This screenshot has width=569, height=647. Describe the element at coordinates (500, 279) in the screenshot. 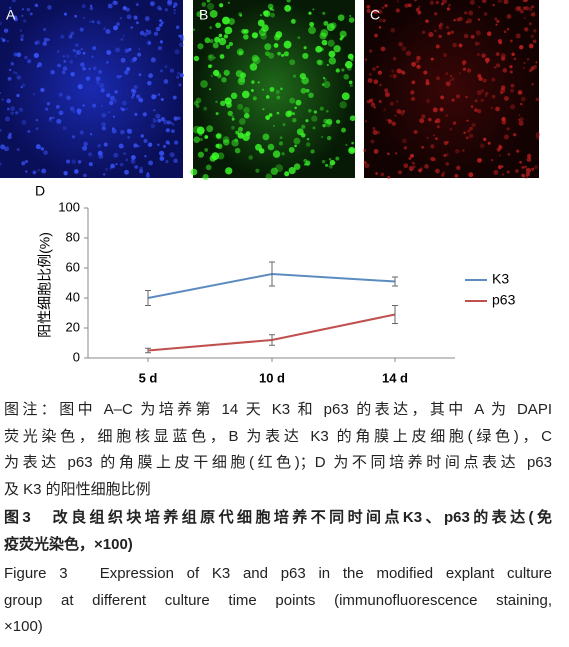

I see `legend-label: K3` at that location.